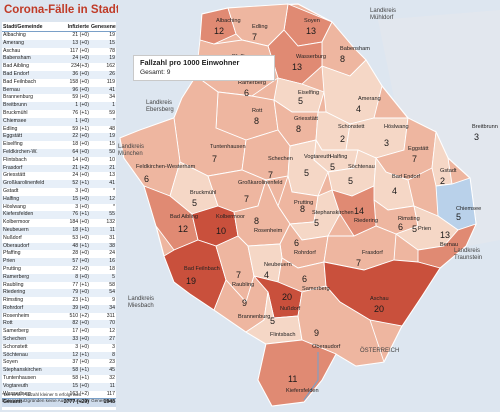 This screenshot has width=500, height=412. What do you see at coordinates (59, 145) in the screenshot?
I see `table-row: Eiselfing 18 (+0) 15` at bounding box center [59, 145].